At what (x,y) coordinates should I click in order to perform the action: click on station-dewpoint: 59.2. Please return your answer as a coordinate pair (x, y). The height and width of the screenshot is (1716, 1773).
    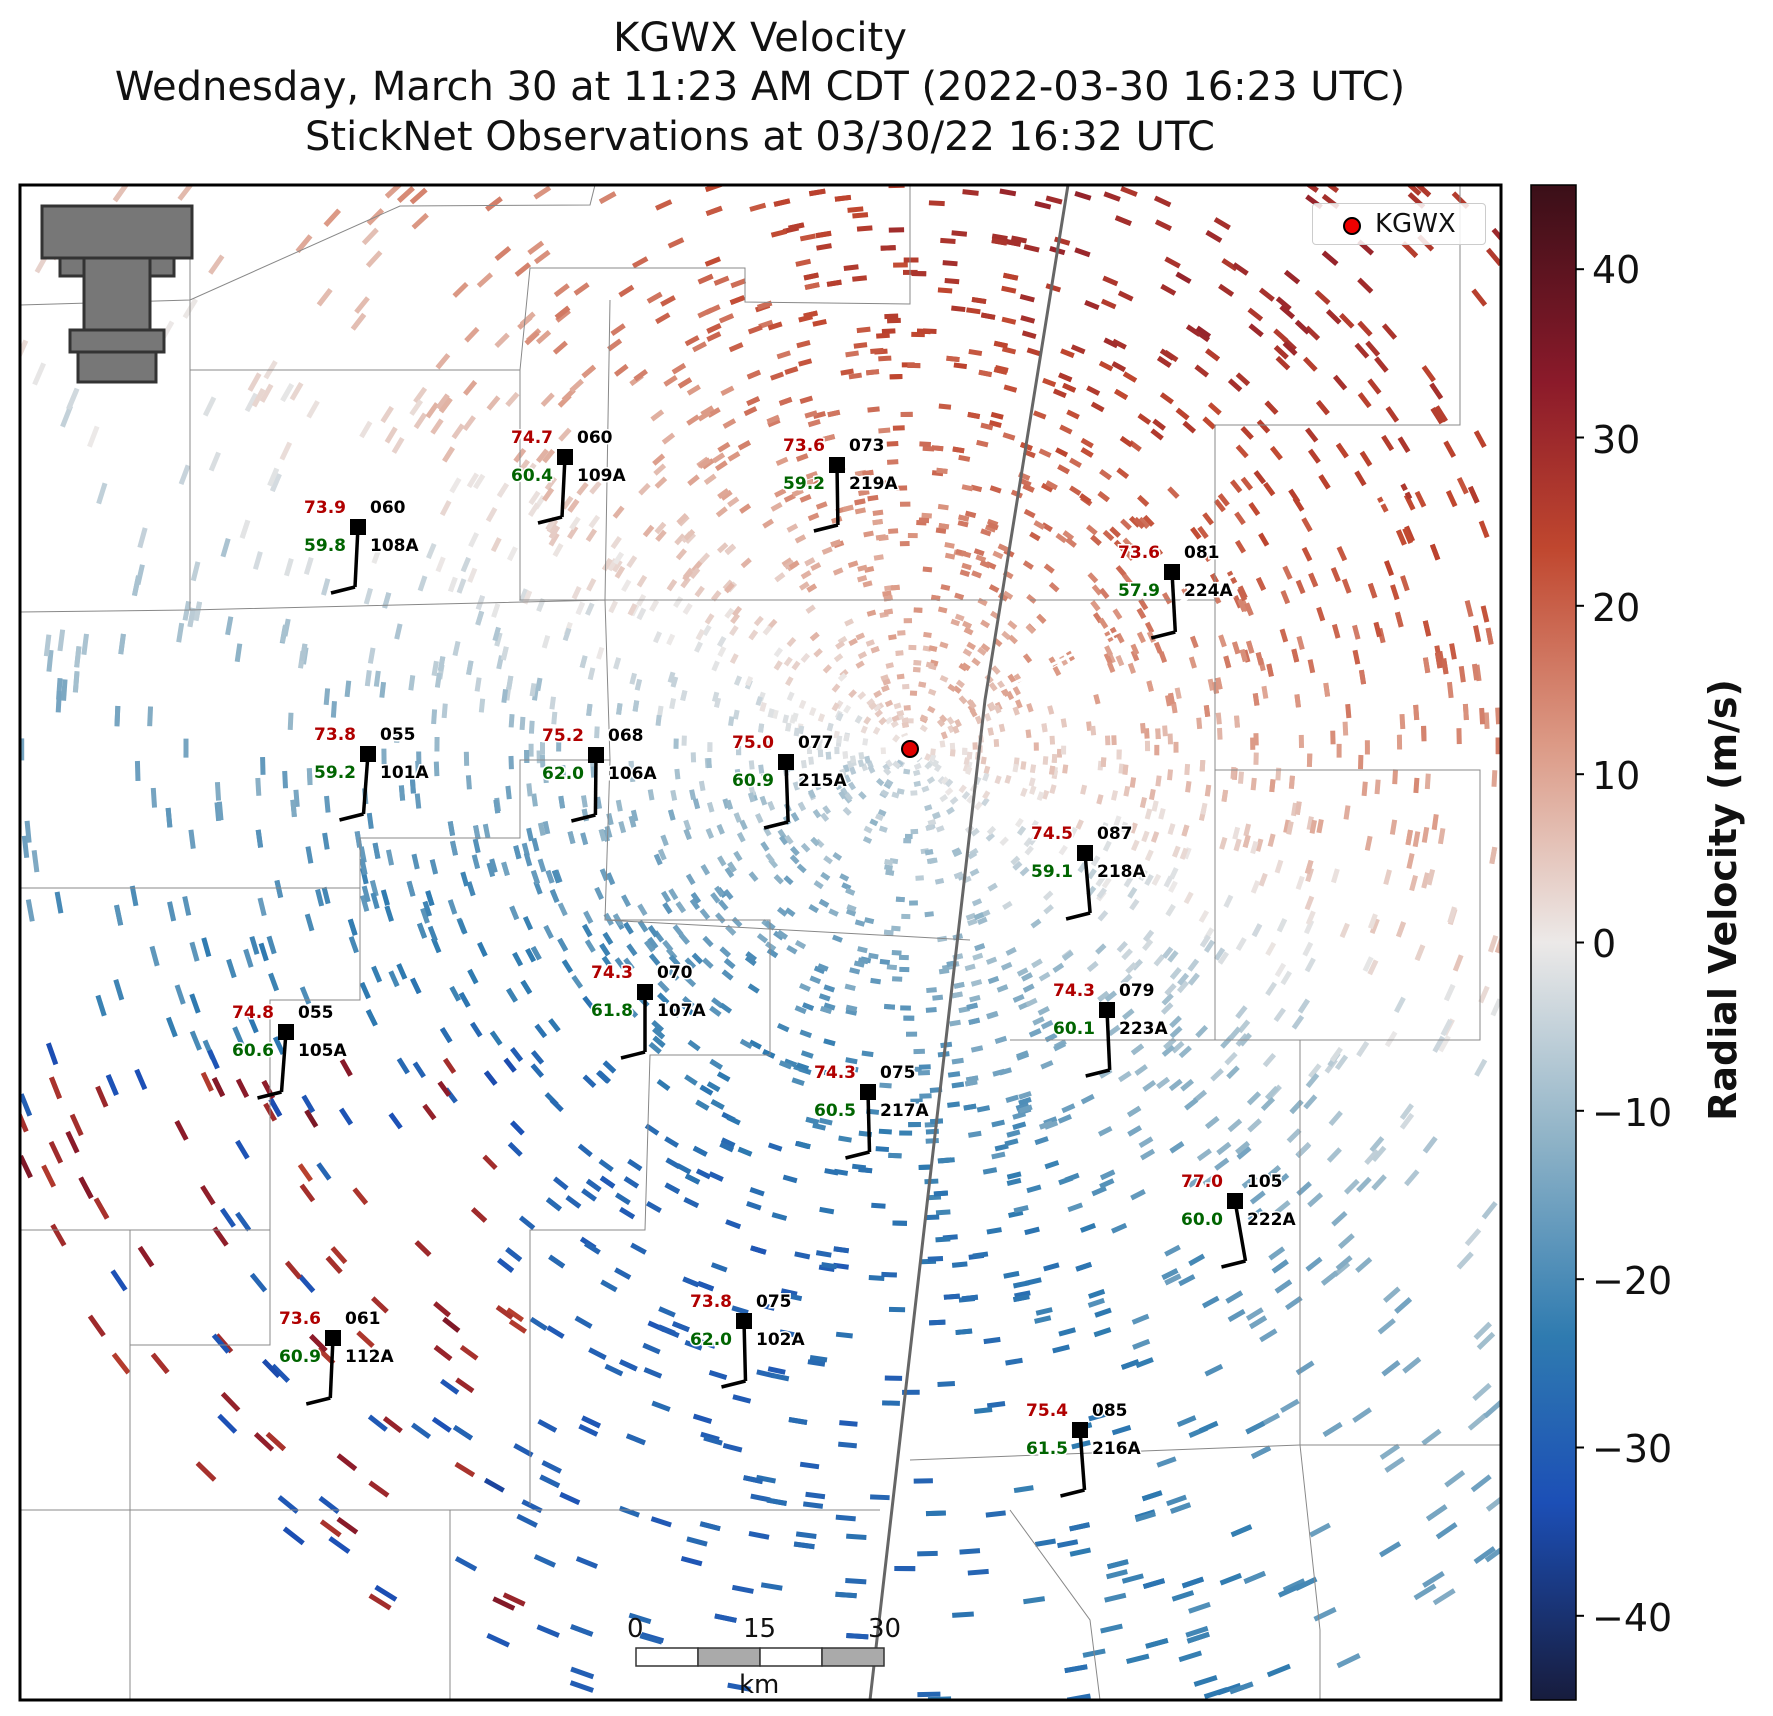
    Looking at the image, I should click on (804, 484).